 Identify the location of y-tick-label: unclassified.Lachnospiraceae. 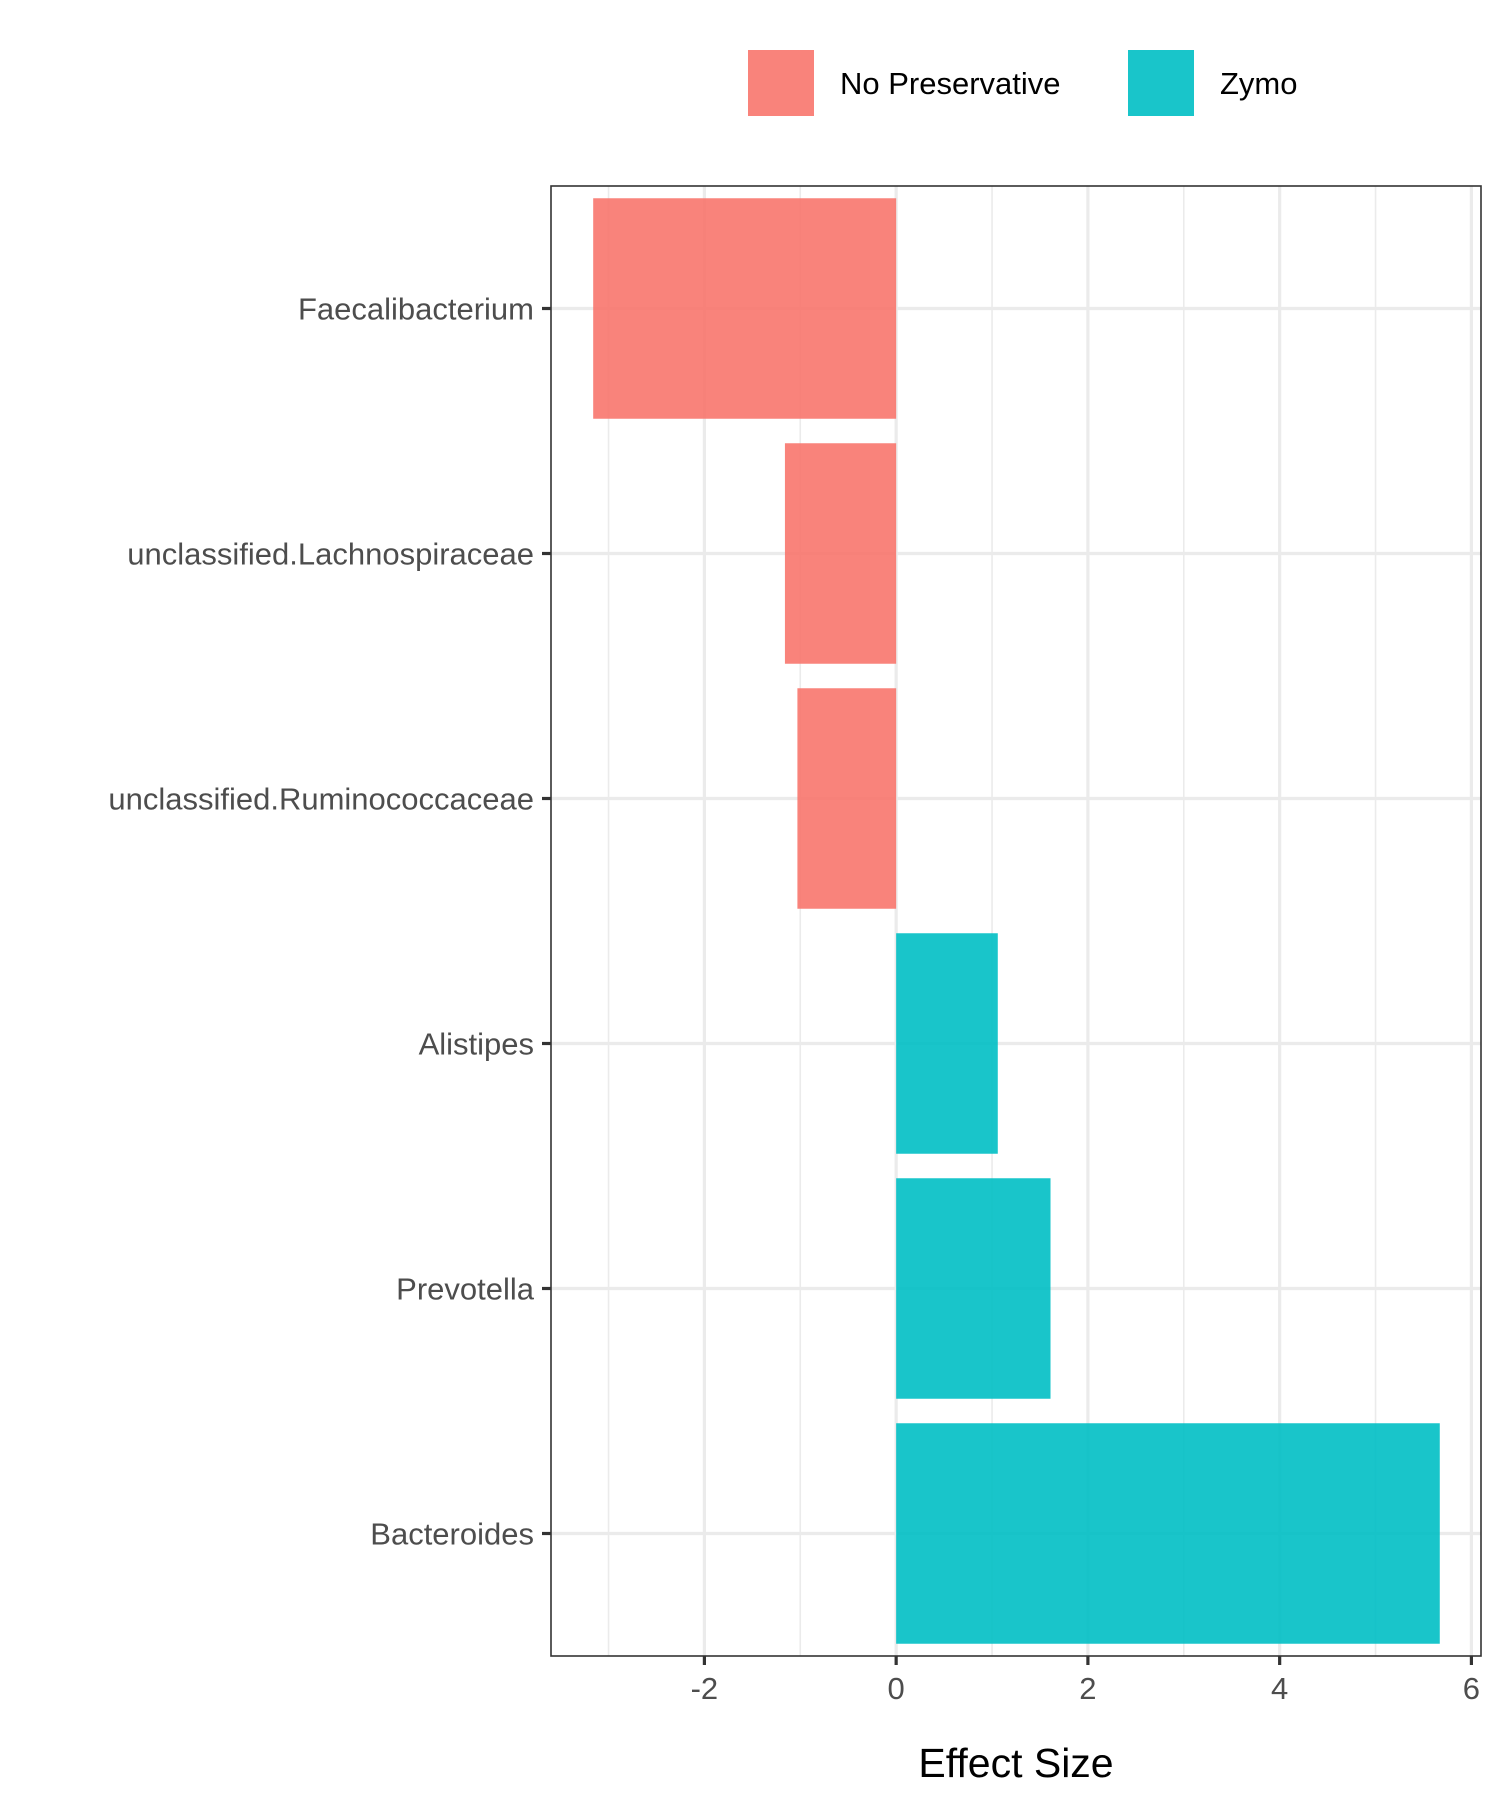
(330, 554).